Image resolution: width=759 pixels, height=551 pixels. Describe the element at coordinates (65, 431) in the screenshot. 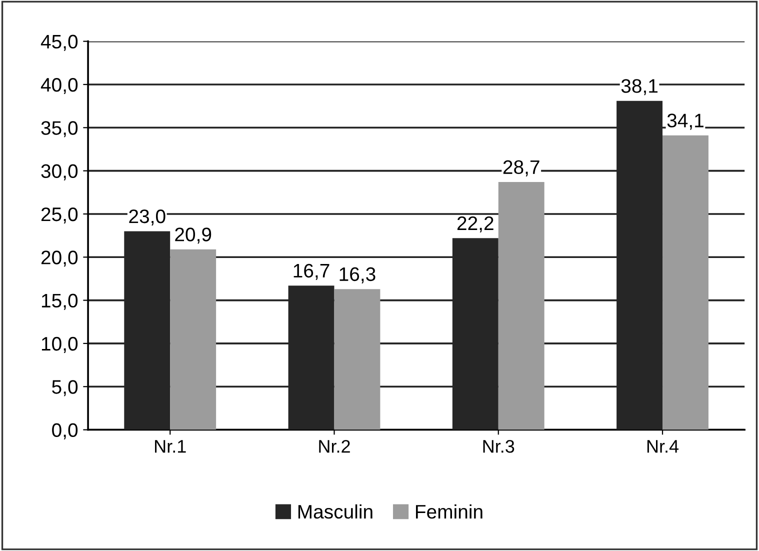

I see `y-tick-label: 0,0` at that location.